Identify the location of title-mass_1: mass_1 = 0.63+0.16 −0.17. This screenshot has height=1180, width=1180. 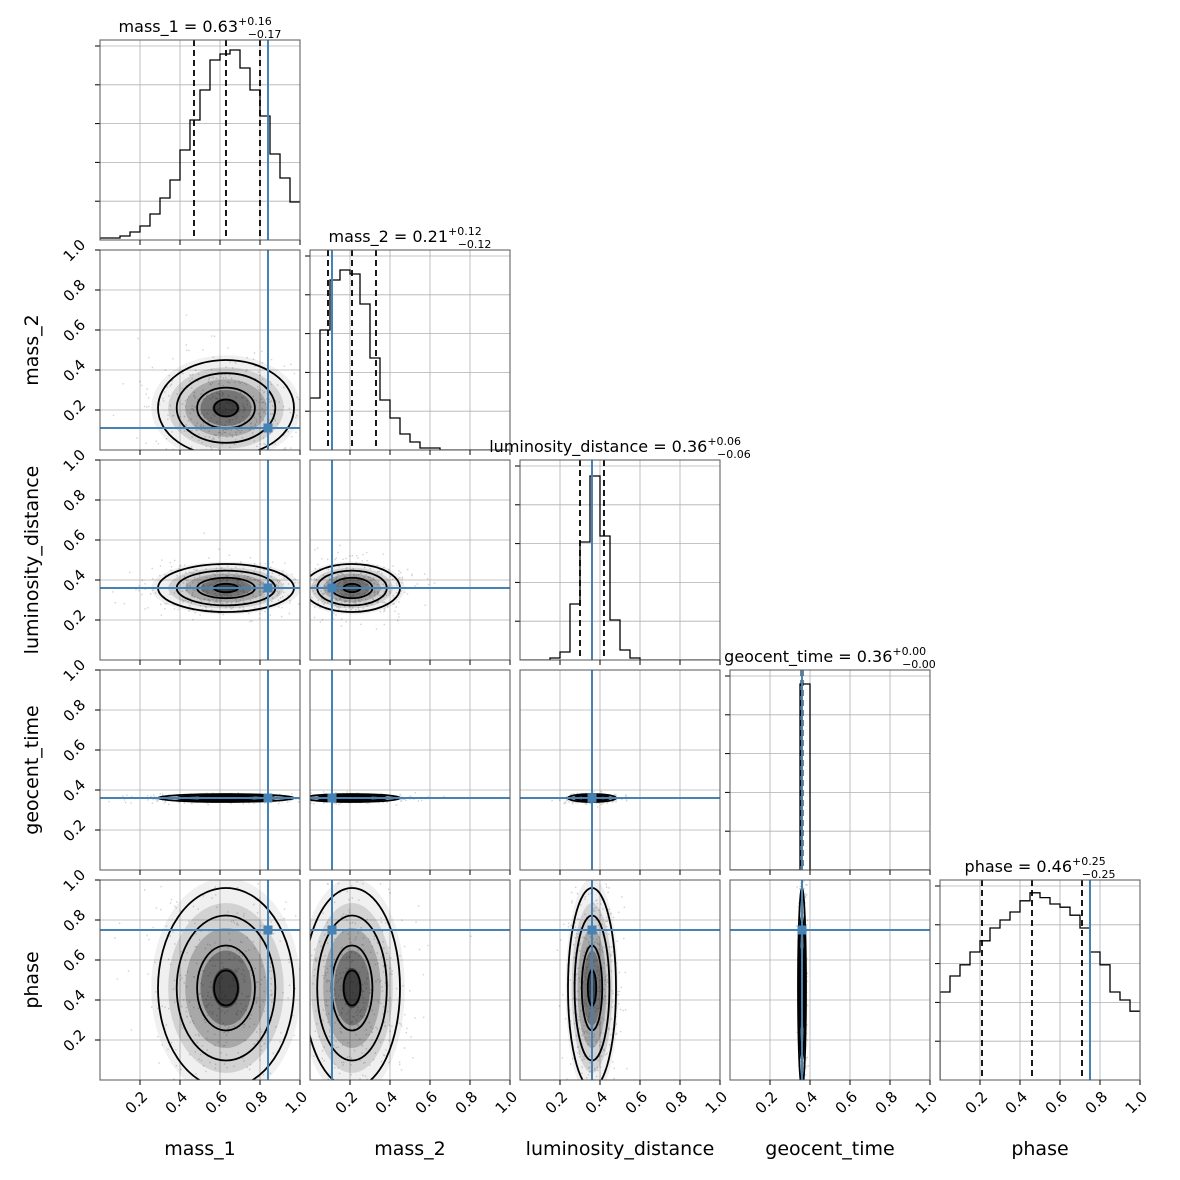
(200, 28).